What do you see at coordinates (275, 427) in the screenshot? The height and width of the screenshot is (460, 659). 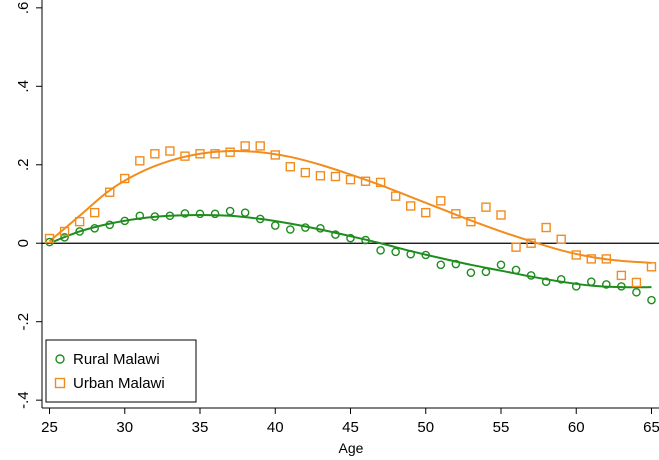 I see `x-tick-label: 40` at bounding box center [275, 427].